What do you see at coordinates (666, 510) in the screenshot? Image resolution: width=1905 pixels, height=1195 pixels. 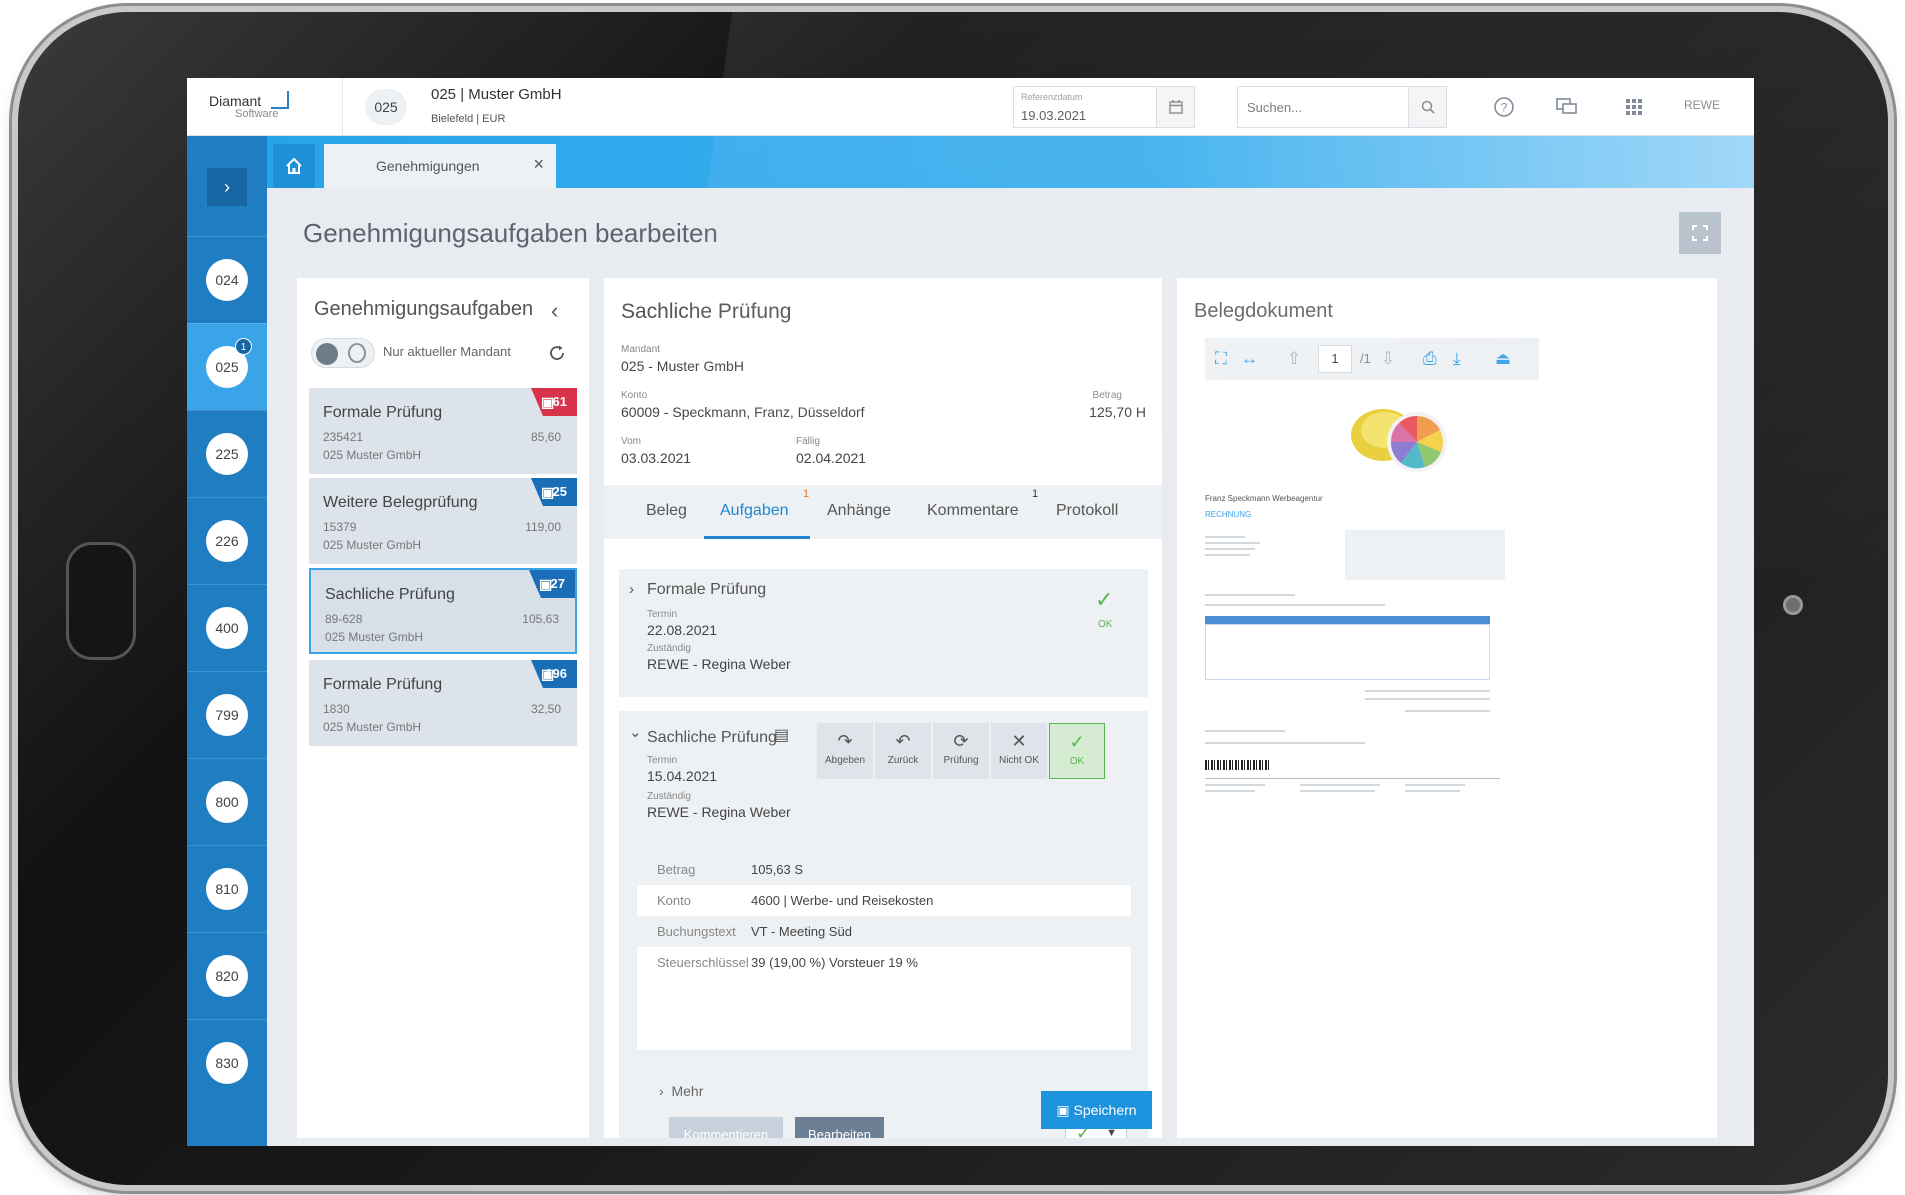 I see `tab-beleg: Beleg` at bounding box center [666, 510].